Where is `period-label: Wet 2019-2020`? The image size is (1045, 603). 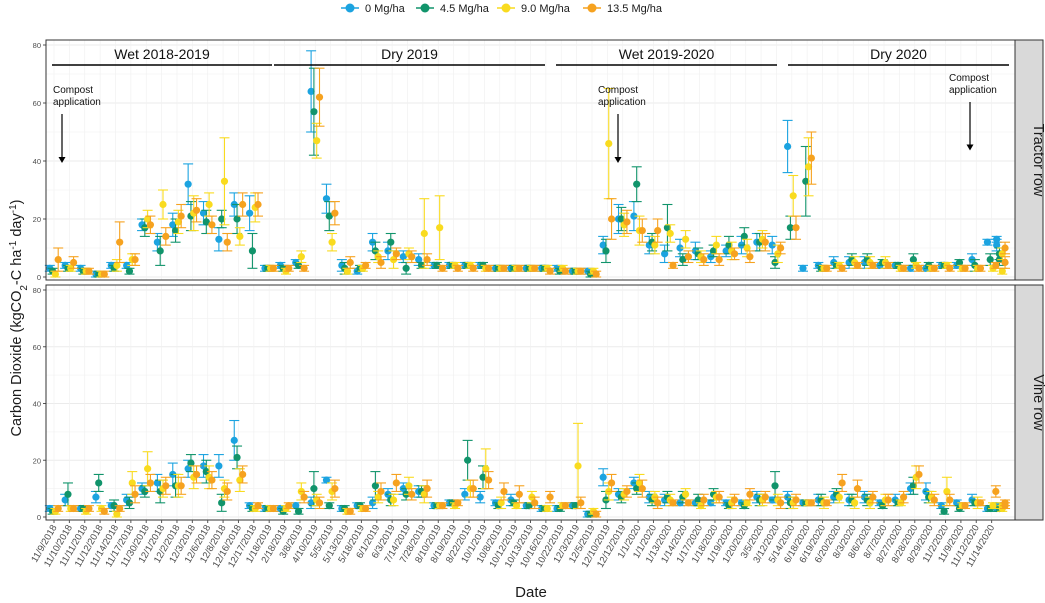 period-label: Wet 2019-2020 is located at coordinates (667, 54).